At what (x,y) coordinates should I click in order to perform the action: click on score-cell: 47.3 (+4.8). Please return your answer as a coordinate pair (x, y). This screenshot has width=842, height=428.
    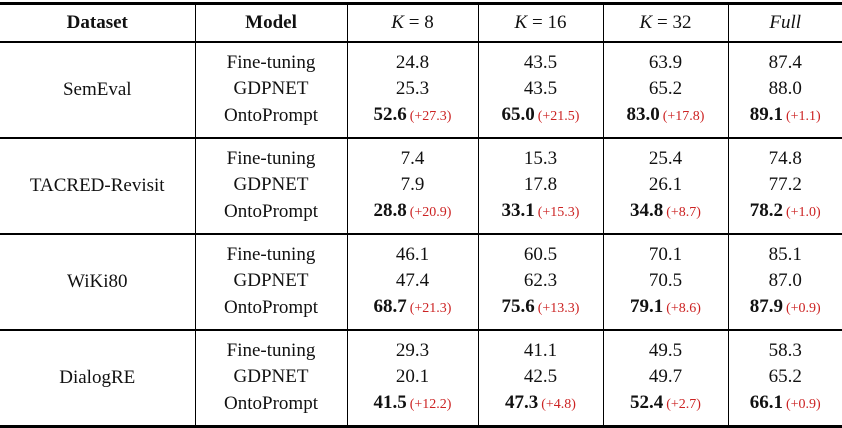
    Looking at the image, I should click on (540, 407).